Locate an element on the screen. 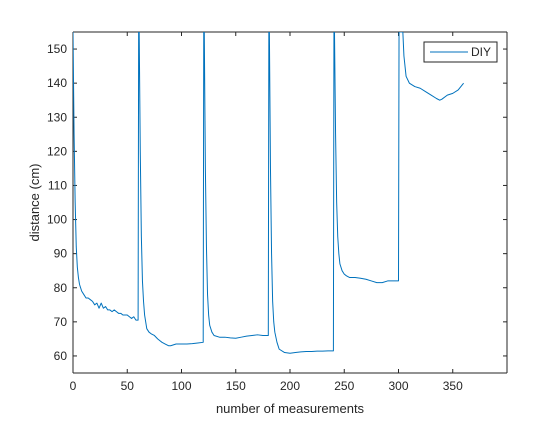 This screenshot has width=560, height=425. x-tick-label: 350 is located at coordinates (453, 386).